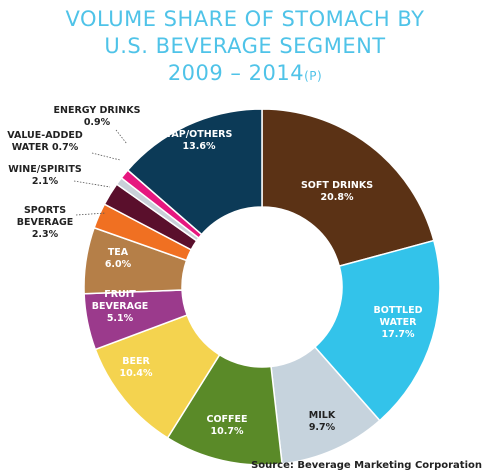  What do you see at coordinates (120, 306) in the screenshot?
I see `label-fruit-beverage: FRUIT BEVERAGE 5.1%` at bounding box center [120, 306].